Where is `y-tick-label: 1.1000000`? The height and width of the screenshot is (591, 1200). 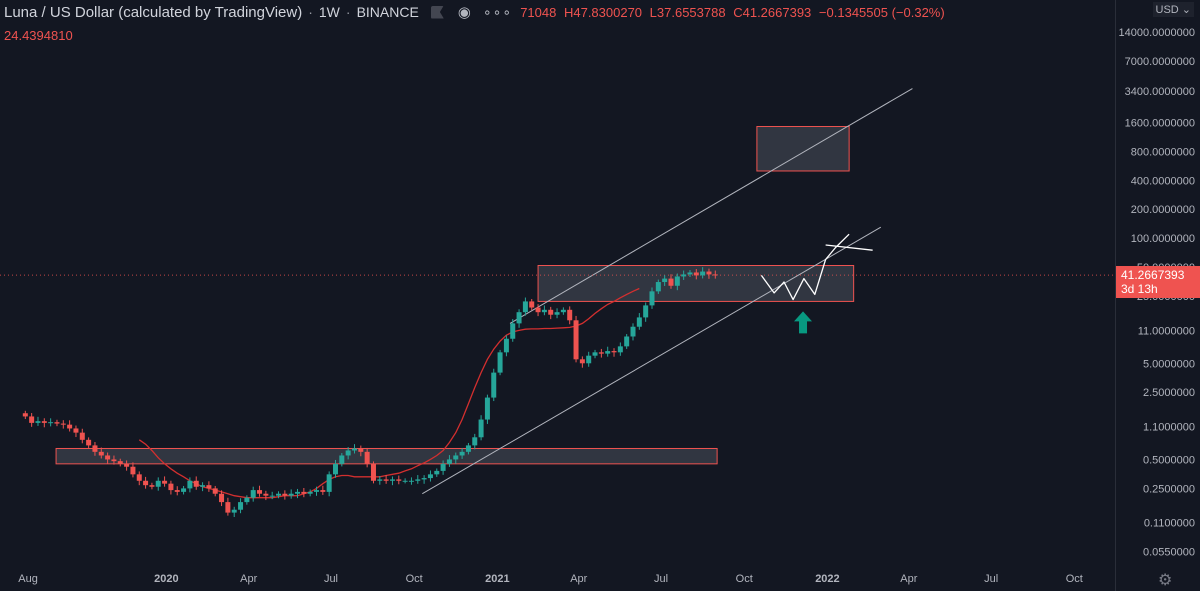 y-tick-label: 1.1000000 is located at coordinates (1169, 428).